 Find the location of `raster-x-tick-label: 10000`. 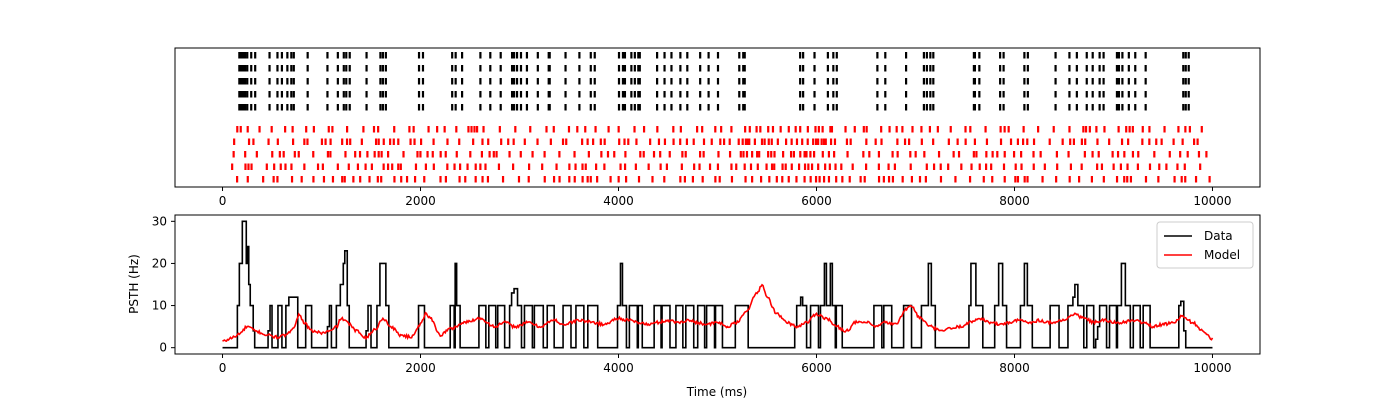

raster-x-tick-label: 10000 is located at coordinates (1212, 201).